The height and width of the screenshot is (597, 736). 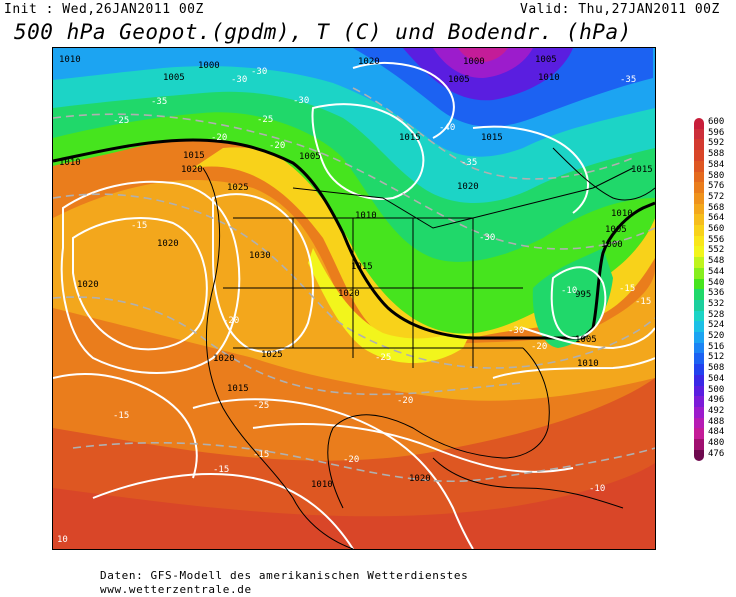 I want to click on legend-row: 540, so click(x=715, y=283).